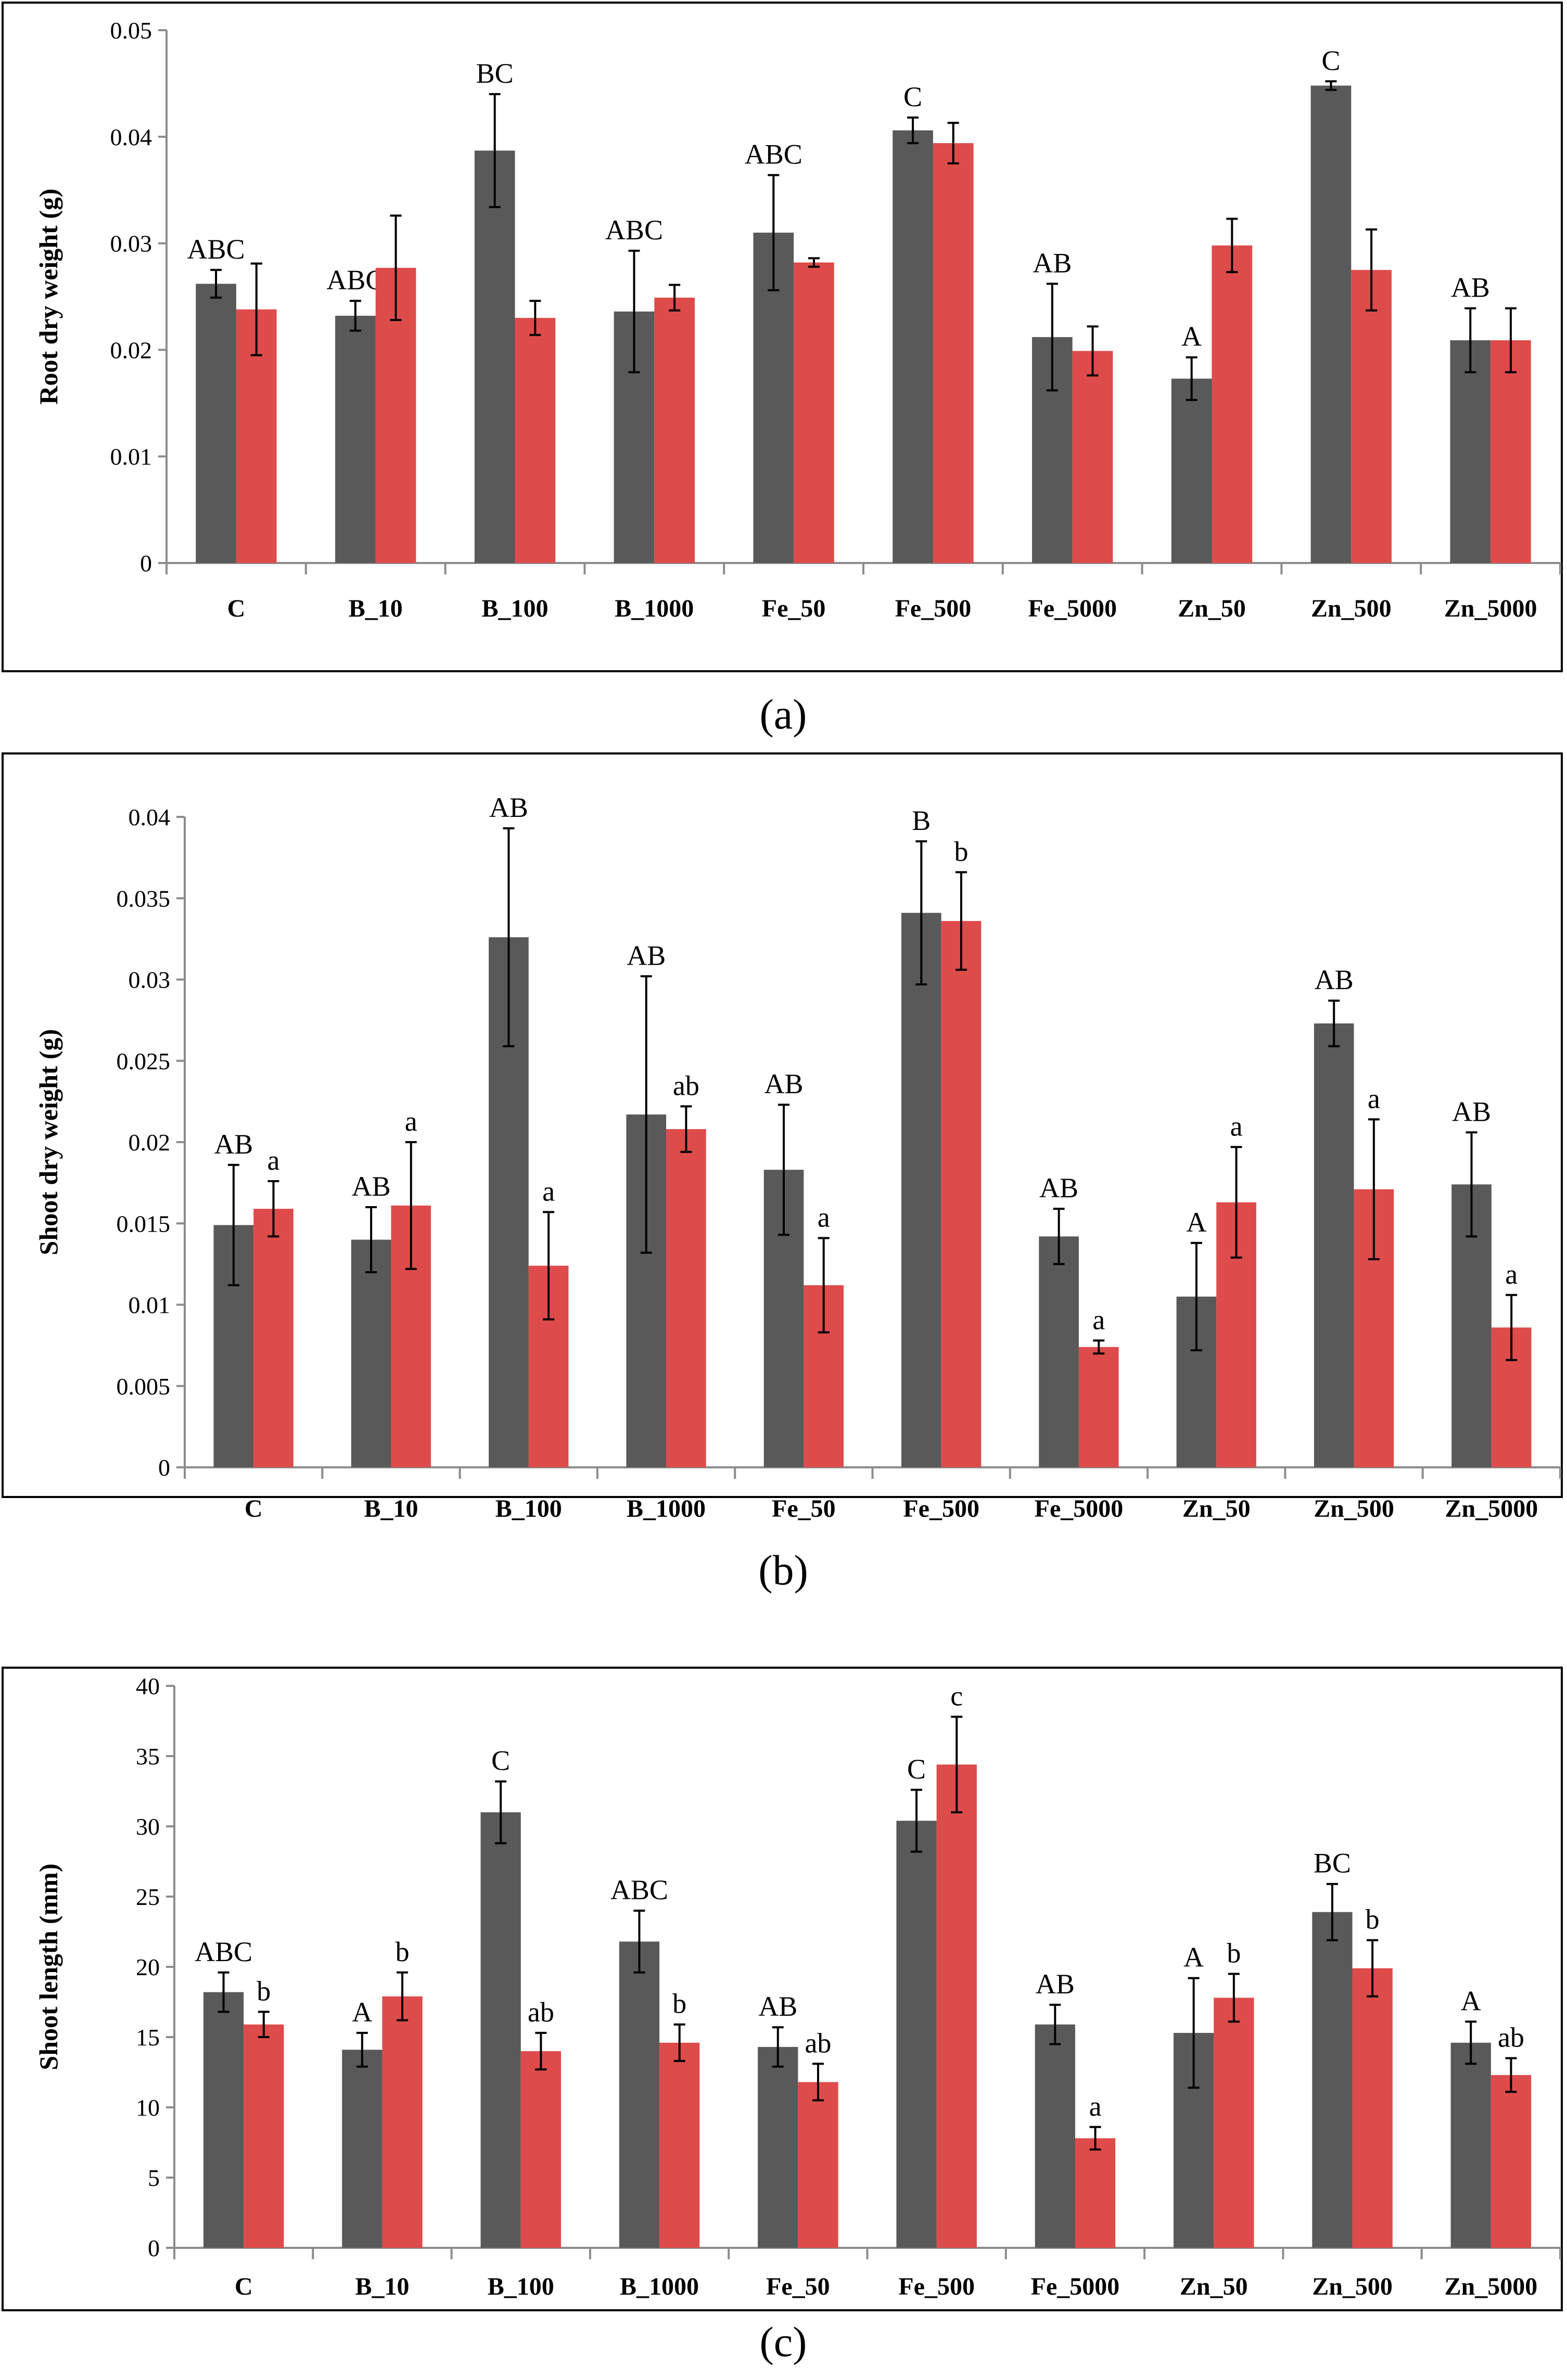 The width and height of the screenshot is (1567, 2380). What do you see at coordinates (150, 1306) in the screenshot?
I see `y-tick-label: 0.01` at bounding box center [150, 1306].